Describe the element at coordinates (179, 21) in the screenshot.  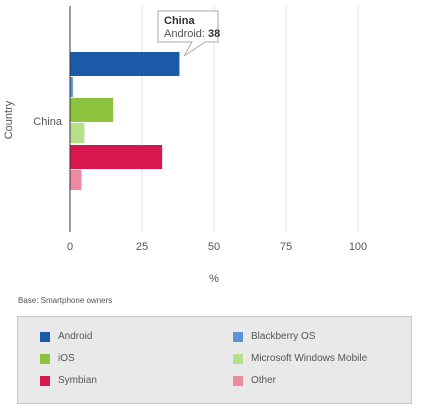
I see `tooltip-title: China` at that location.